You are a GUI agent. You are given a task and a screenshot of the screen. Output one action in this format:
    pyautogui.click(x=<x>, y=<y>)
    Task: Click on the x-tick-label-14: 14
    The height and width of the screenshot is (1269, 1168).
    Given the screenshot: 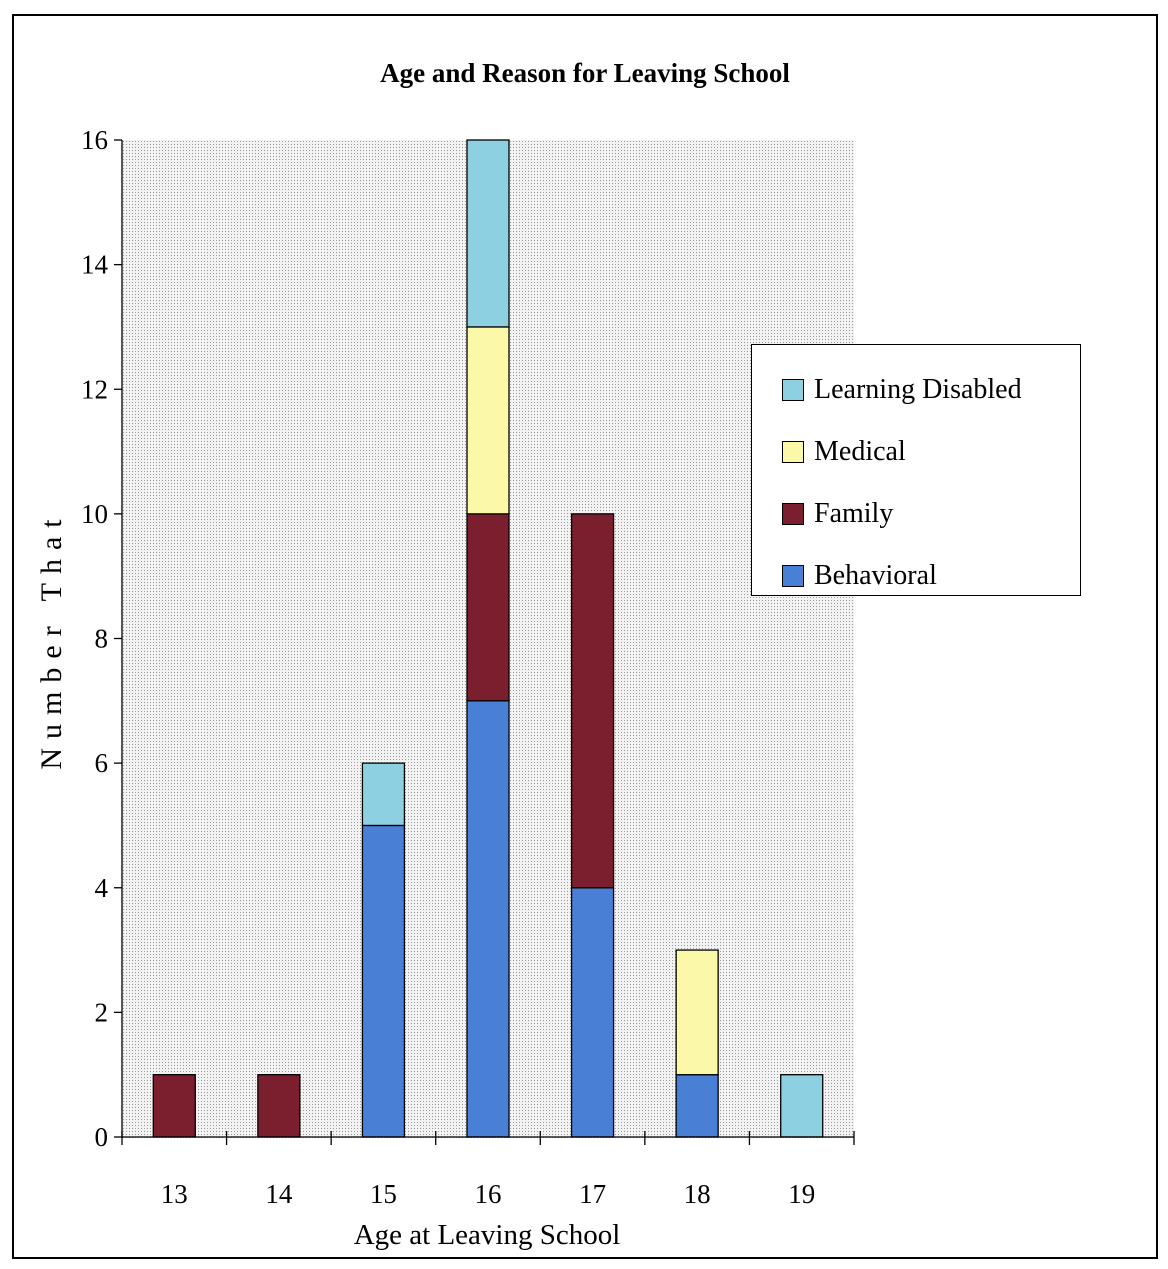 What is the action you would take?
    pyautogui.click(x=279, y=1194)
    